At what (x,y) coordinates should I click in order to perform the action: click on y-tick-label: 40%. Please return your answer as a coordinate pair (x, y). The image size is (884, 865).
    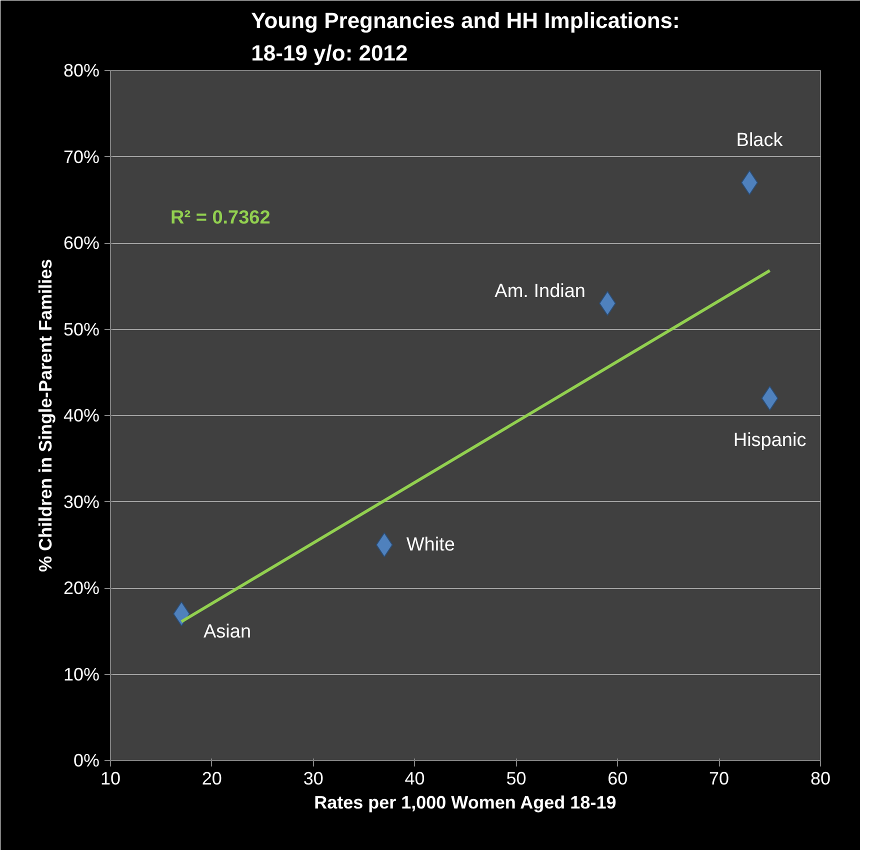
    Looking at the image, I should click on (81, 416).